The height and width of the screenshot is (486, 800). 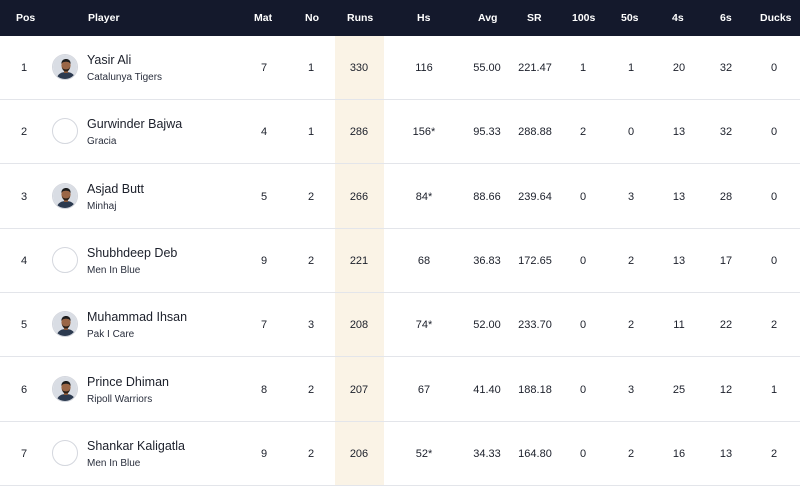 I want to click on pos-cell: 1, so click(x=24, y=68).